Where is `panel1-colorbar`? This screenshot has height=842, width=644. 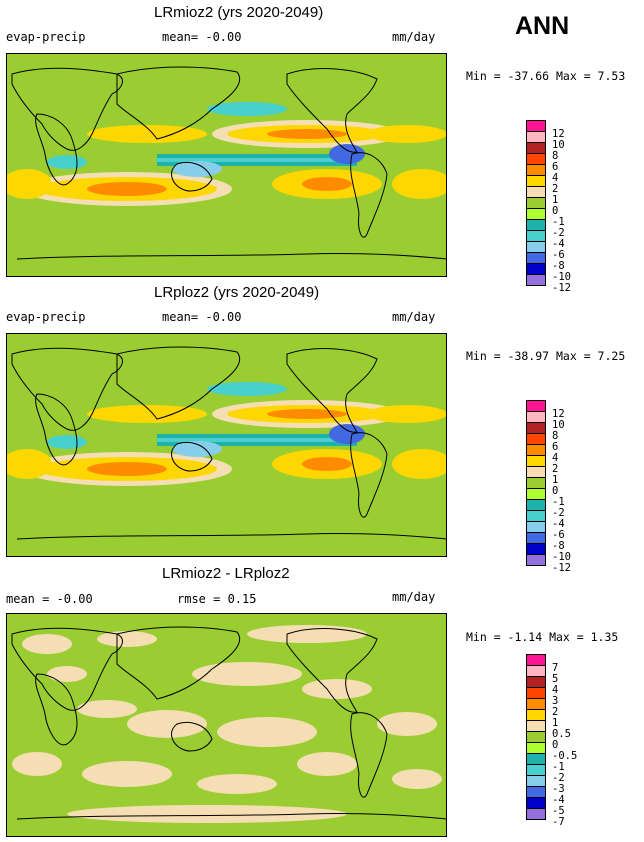 panel1-colorbar is located at coordinates (536, 203).